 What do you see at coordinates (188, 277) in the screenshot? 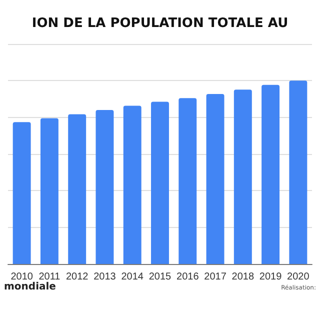
I see `x-tick-label: 2016` at bounding box center [188, 277].